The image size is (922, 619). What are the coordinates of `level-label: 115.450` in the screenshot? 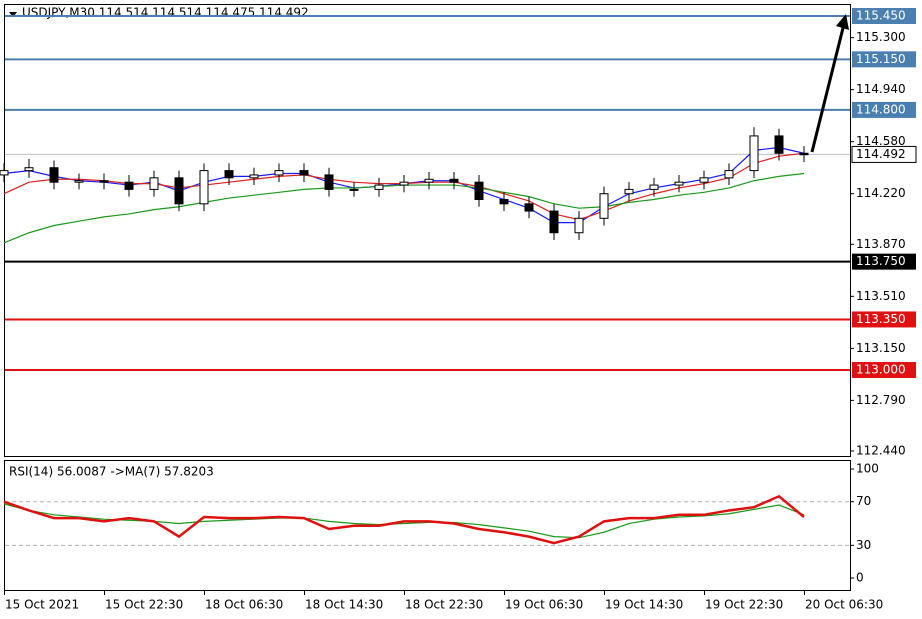 It's located at (881, 15).